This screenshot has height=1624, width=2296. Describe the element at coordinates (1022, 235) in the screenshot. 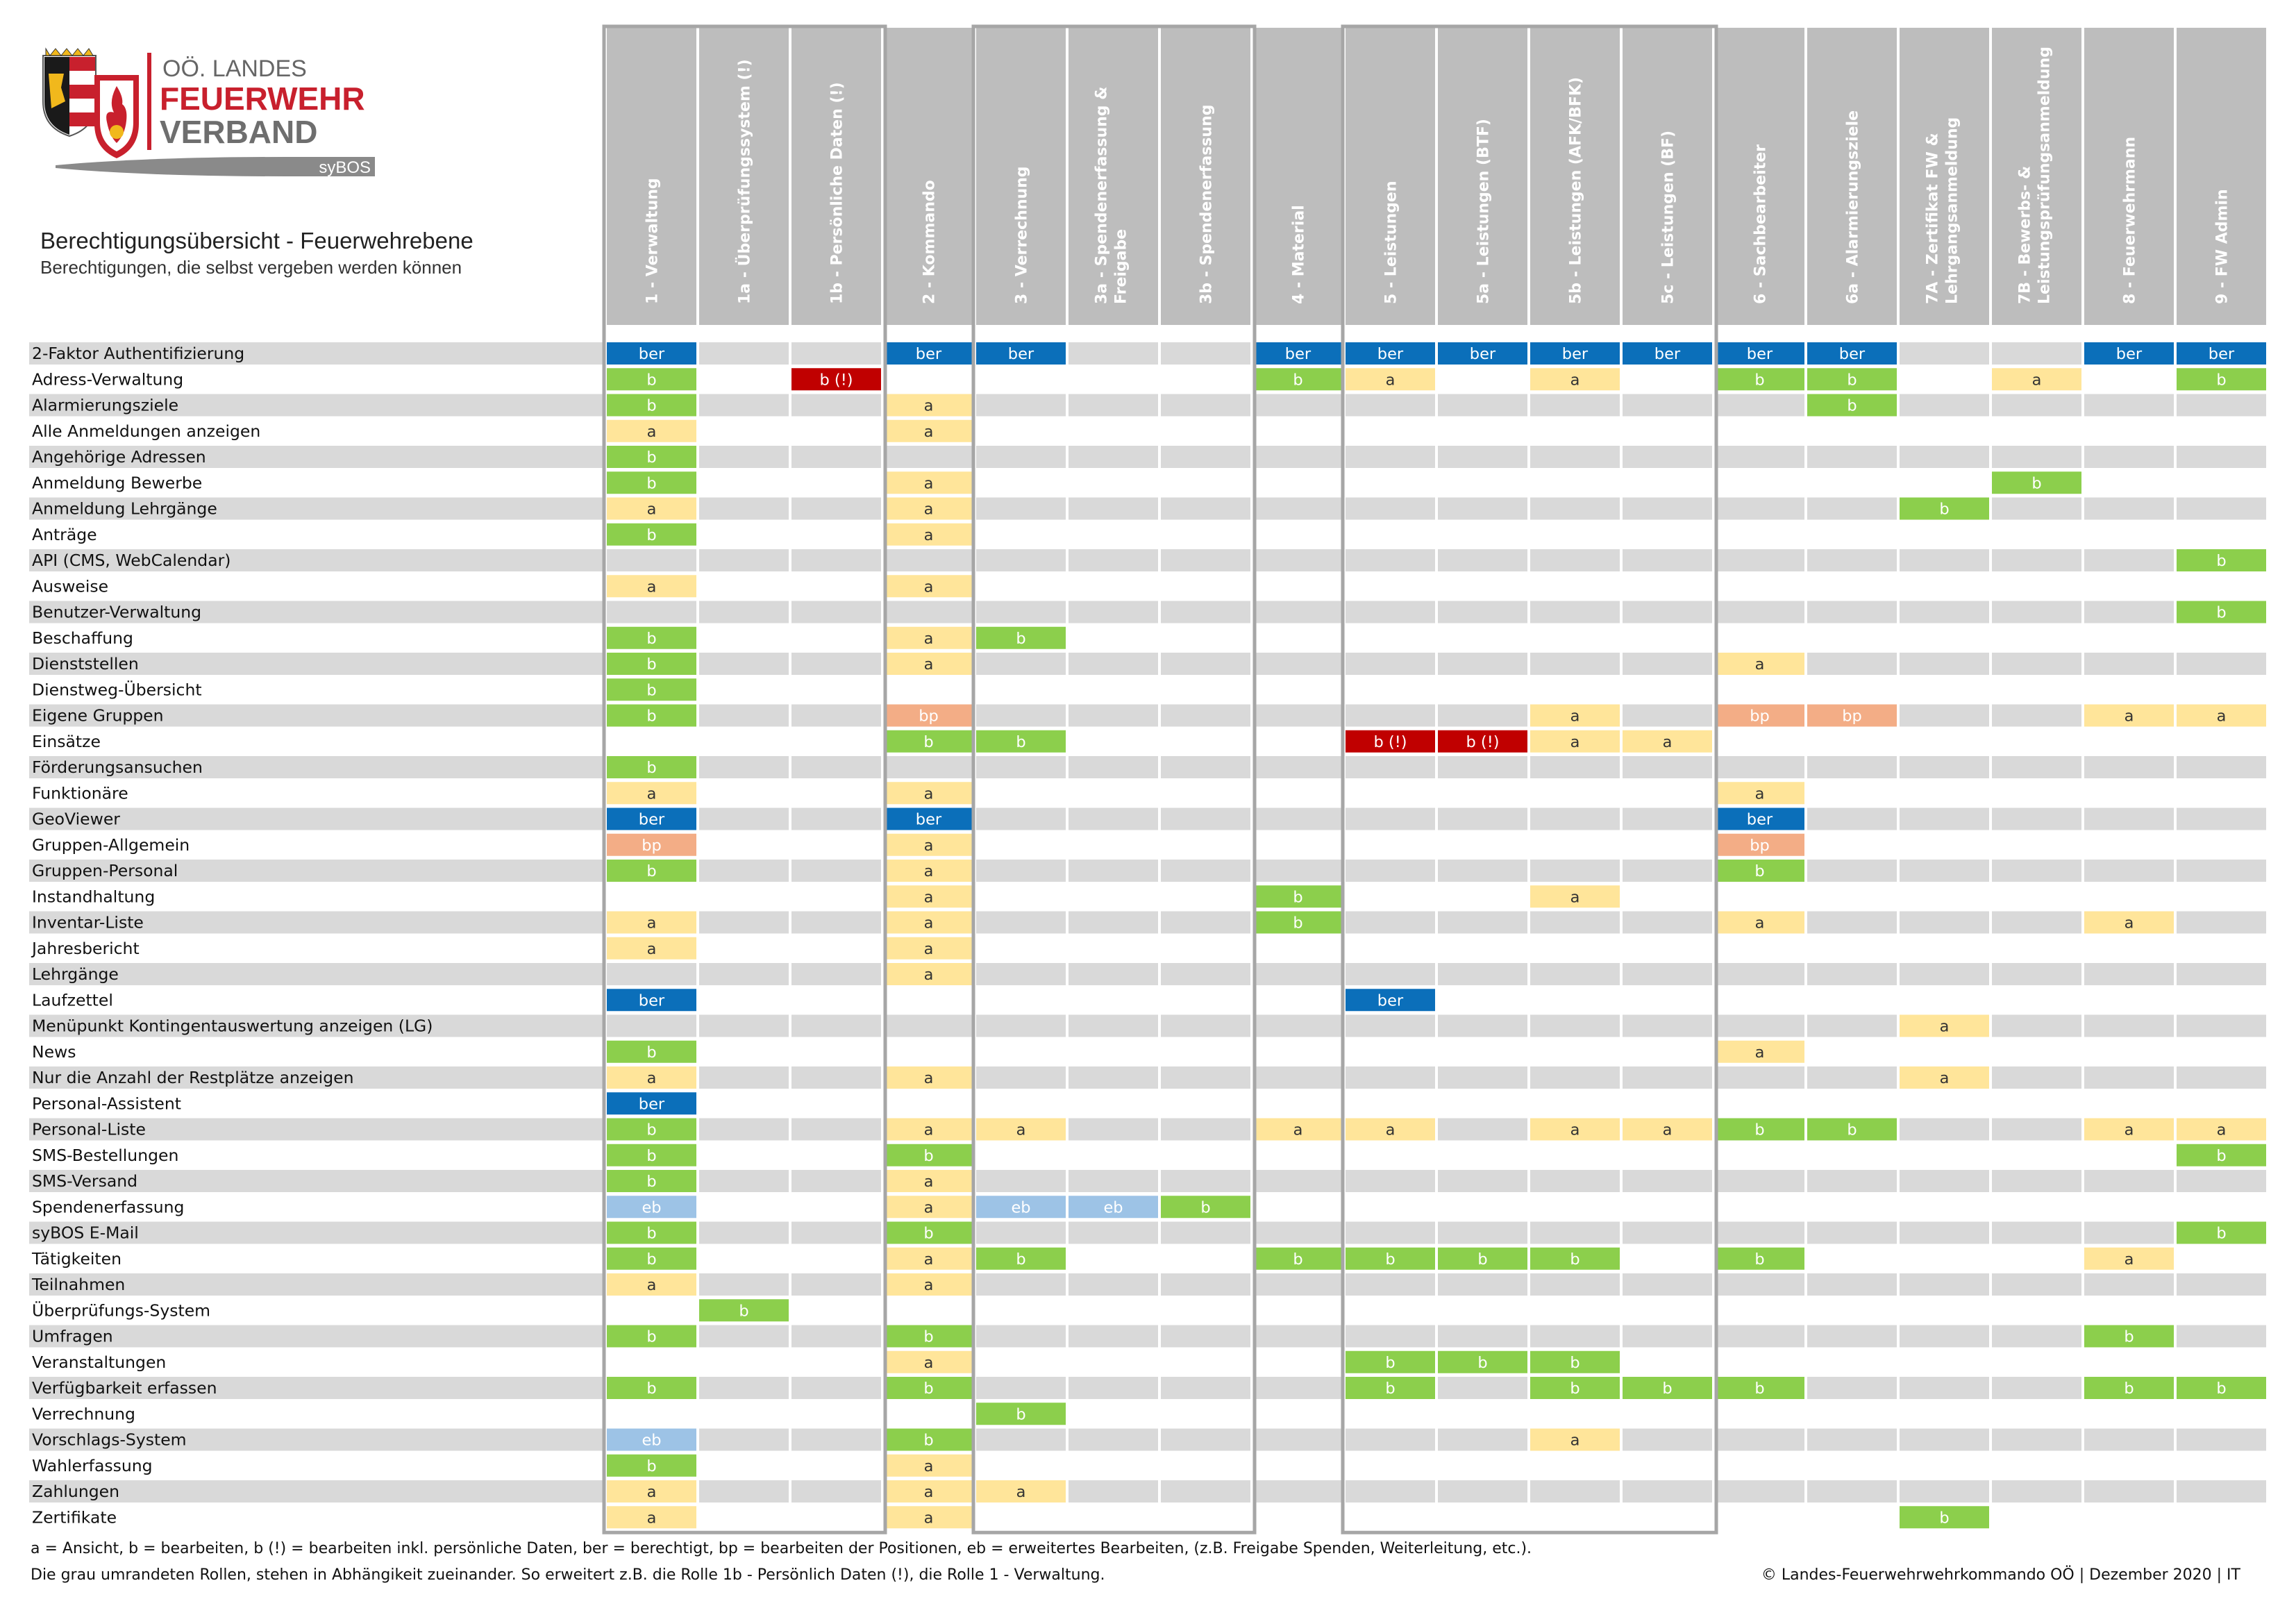

I see `column-header-label: 3 - Verrechnung` at that location.